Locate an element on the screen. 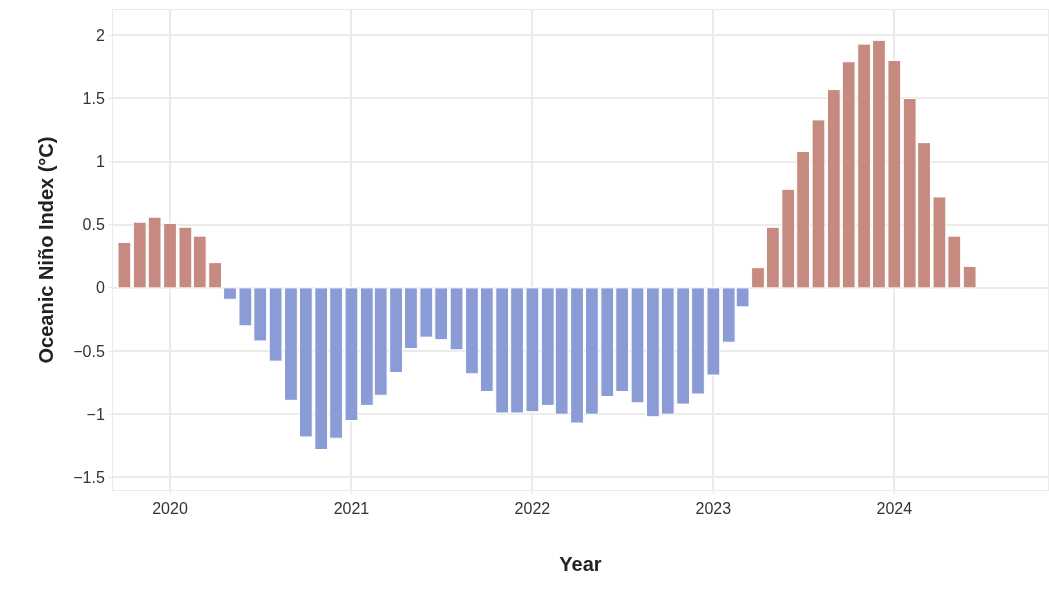 The height and width of the screenshot is (596, 1049). x-tick-label: 2023 is located at coordinates (713, 509).